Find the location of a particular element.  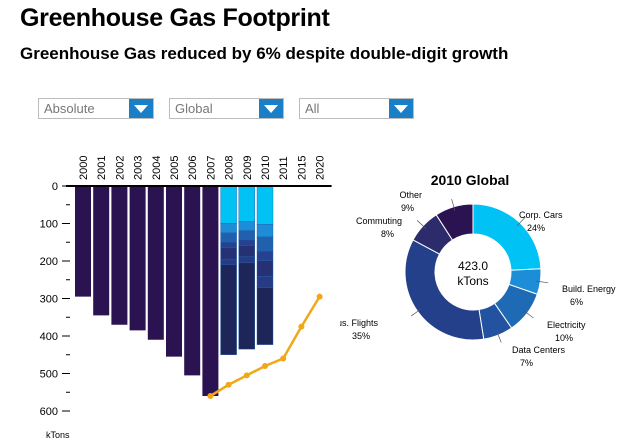

y-tick-label: 500 is located at coordinates (49, 375).